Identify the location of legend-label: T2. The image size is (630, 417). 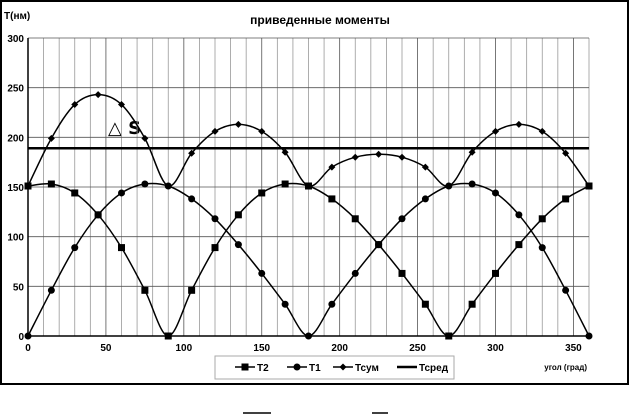
(263, 368).